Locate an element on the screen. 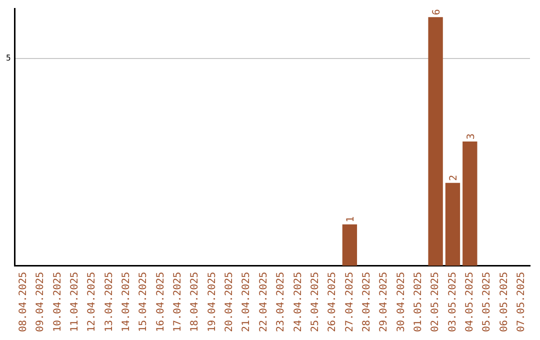  data-label: 3 is located at coordinates (471, 136).